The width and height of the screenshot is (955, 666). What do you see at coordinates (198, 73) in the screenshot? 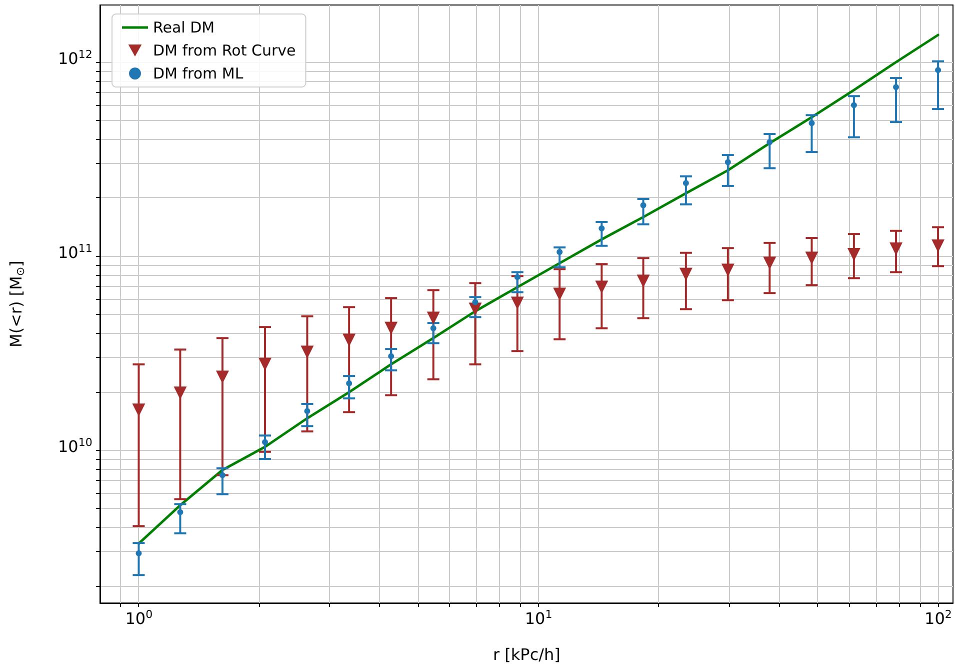
I see `legend-label: DM from ML` at bounding box center [198, 73].